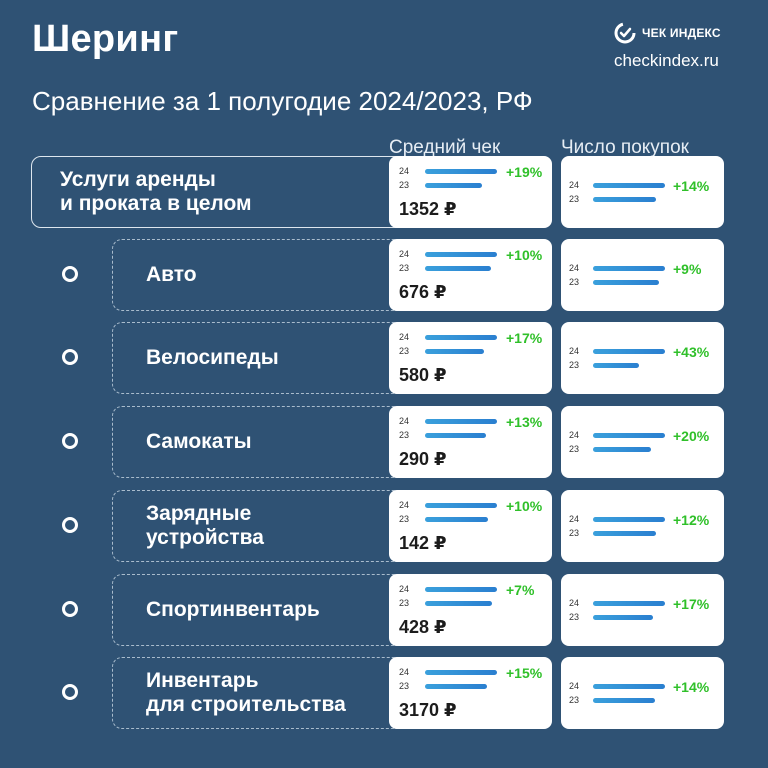 The image size is (768, 768). Describe the element at coordinates (445, 146) in the screenshot. I see `column-header-avg-check: Средний чек` at that location.